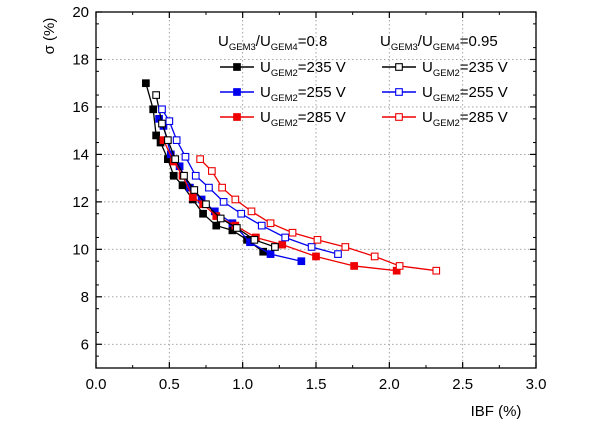  Describe the element at coordinates (49, 36) in the screenshot. I see `y-axis-label: σ (%)` at that location.